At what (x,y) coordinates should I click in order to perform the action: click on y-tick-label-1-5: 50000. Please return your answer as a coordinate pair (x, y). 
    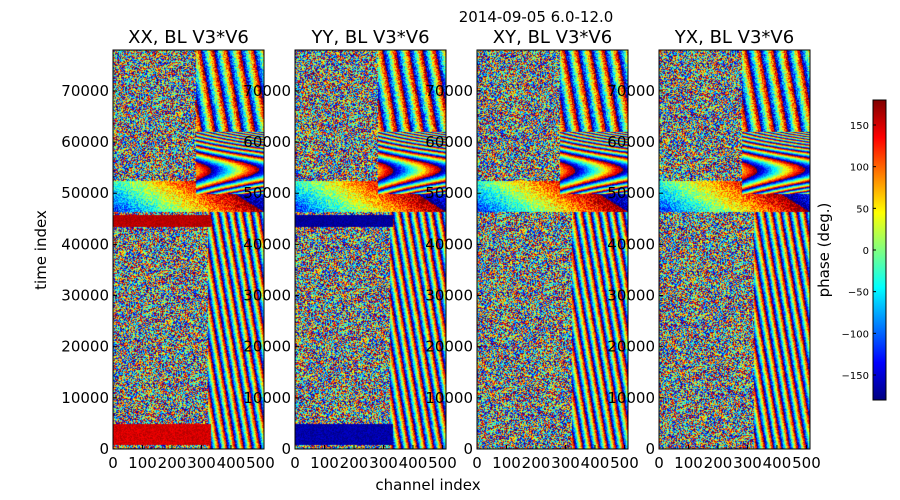
    Looking at the image, I should click on (267, 193).